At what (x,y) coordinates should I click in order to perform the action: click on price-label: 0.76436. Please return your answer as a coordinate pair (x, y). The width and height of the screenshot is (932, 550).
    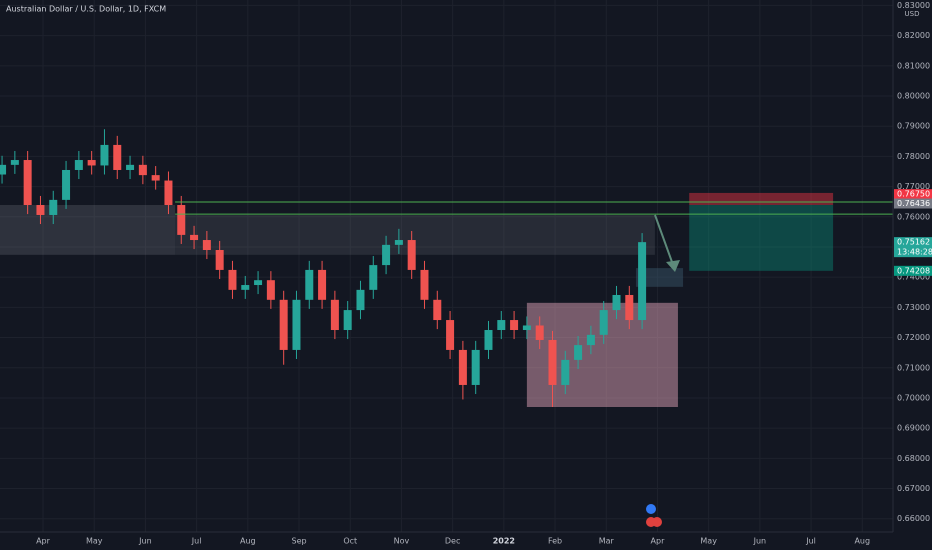
    Looking at the image, I should click on (913, 203).